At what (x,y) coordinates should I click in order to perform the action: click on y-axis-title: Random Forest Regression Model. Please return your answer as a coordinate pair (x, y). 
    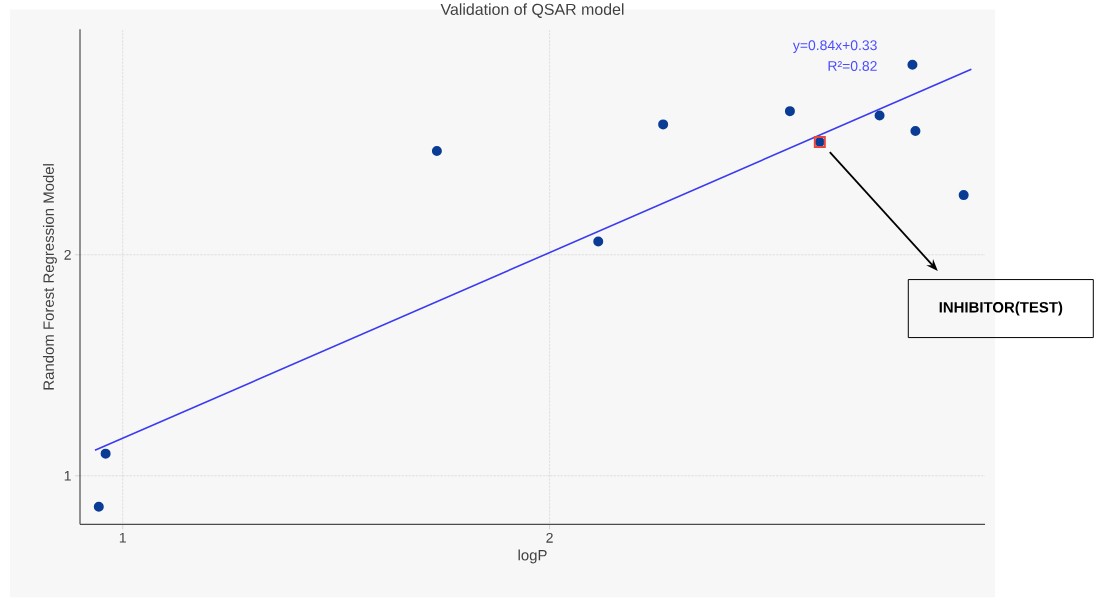
    Looking at the image, I should click on (49, 276).